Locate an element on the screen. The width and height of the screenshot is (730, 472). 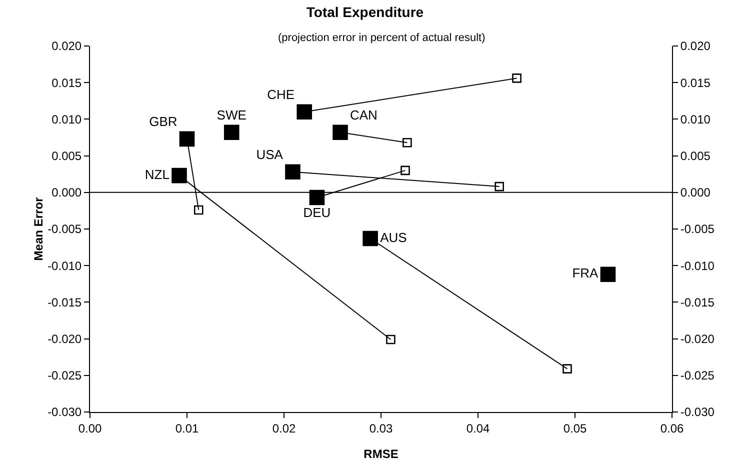
y-tick-label: 0.000 is located at coordinates (67, 193).